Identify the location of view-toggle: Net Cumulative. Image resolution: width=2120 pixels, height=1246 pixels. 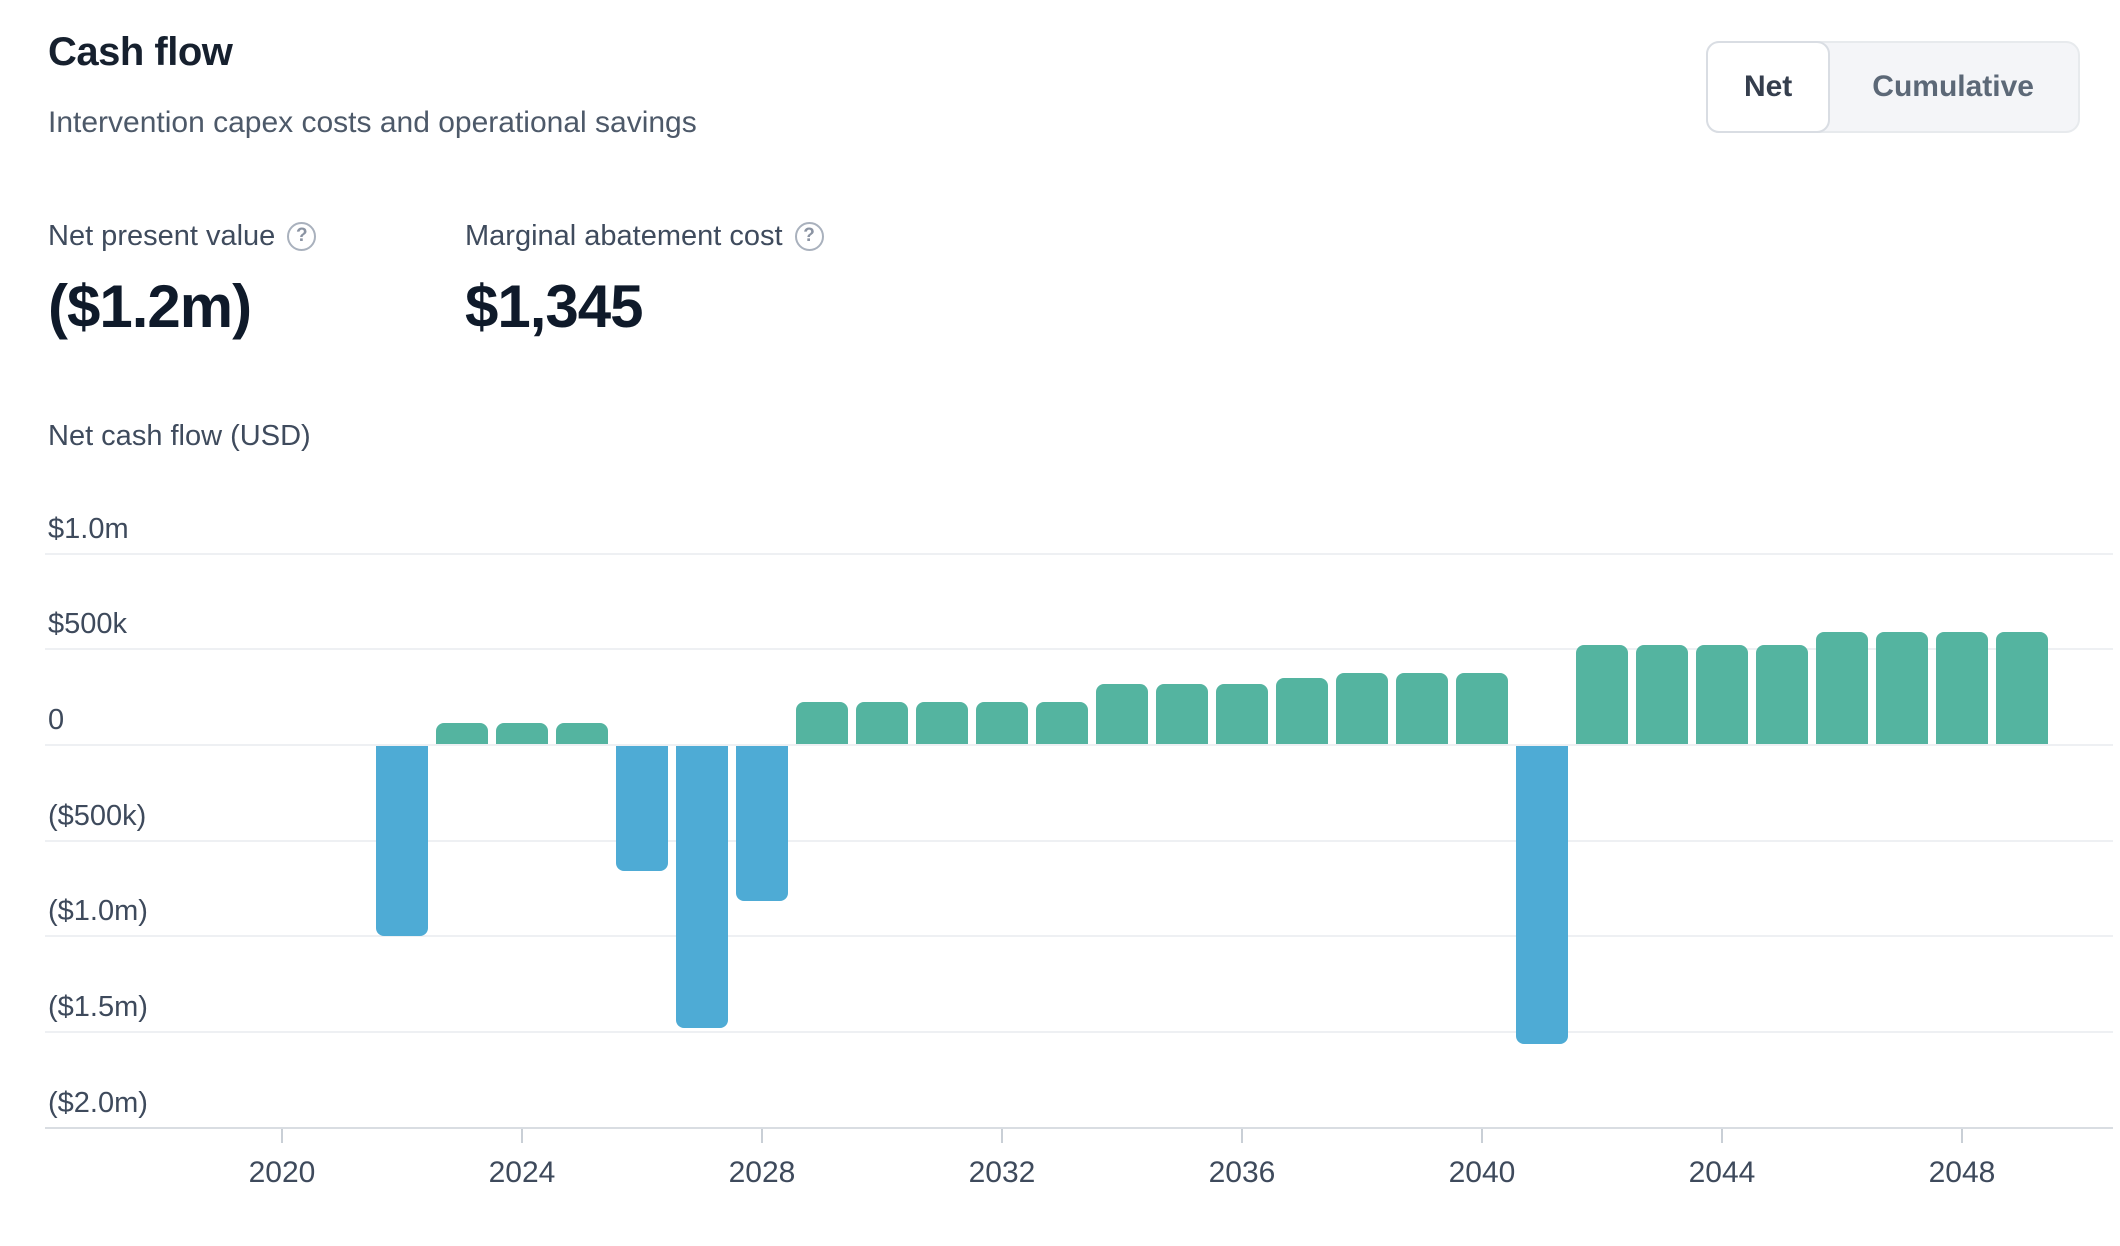
(1892, 87).